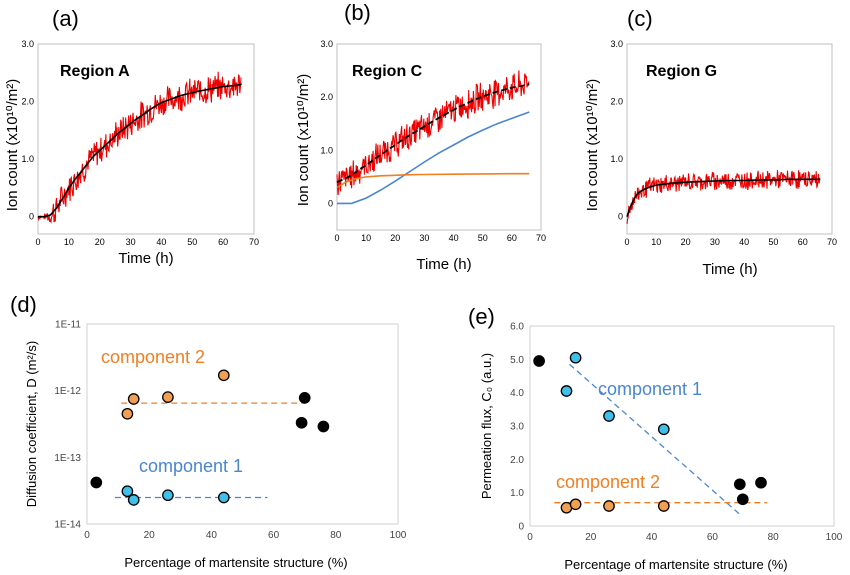 The width and height of the screenshot is (850, 575). I want to click on x-tick-label-c: 60, so click(803, 242).